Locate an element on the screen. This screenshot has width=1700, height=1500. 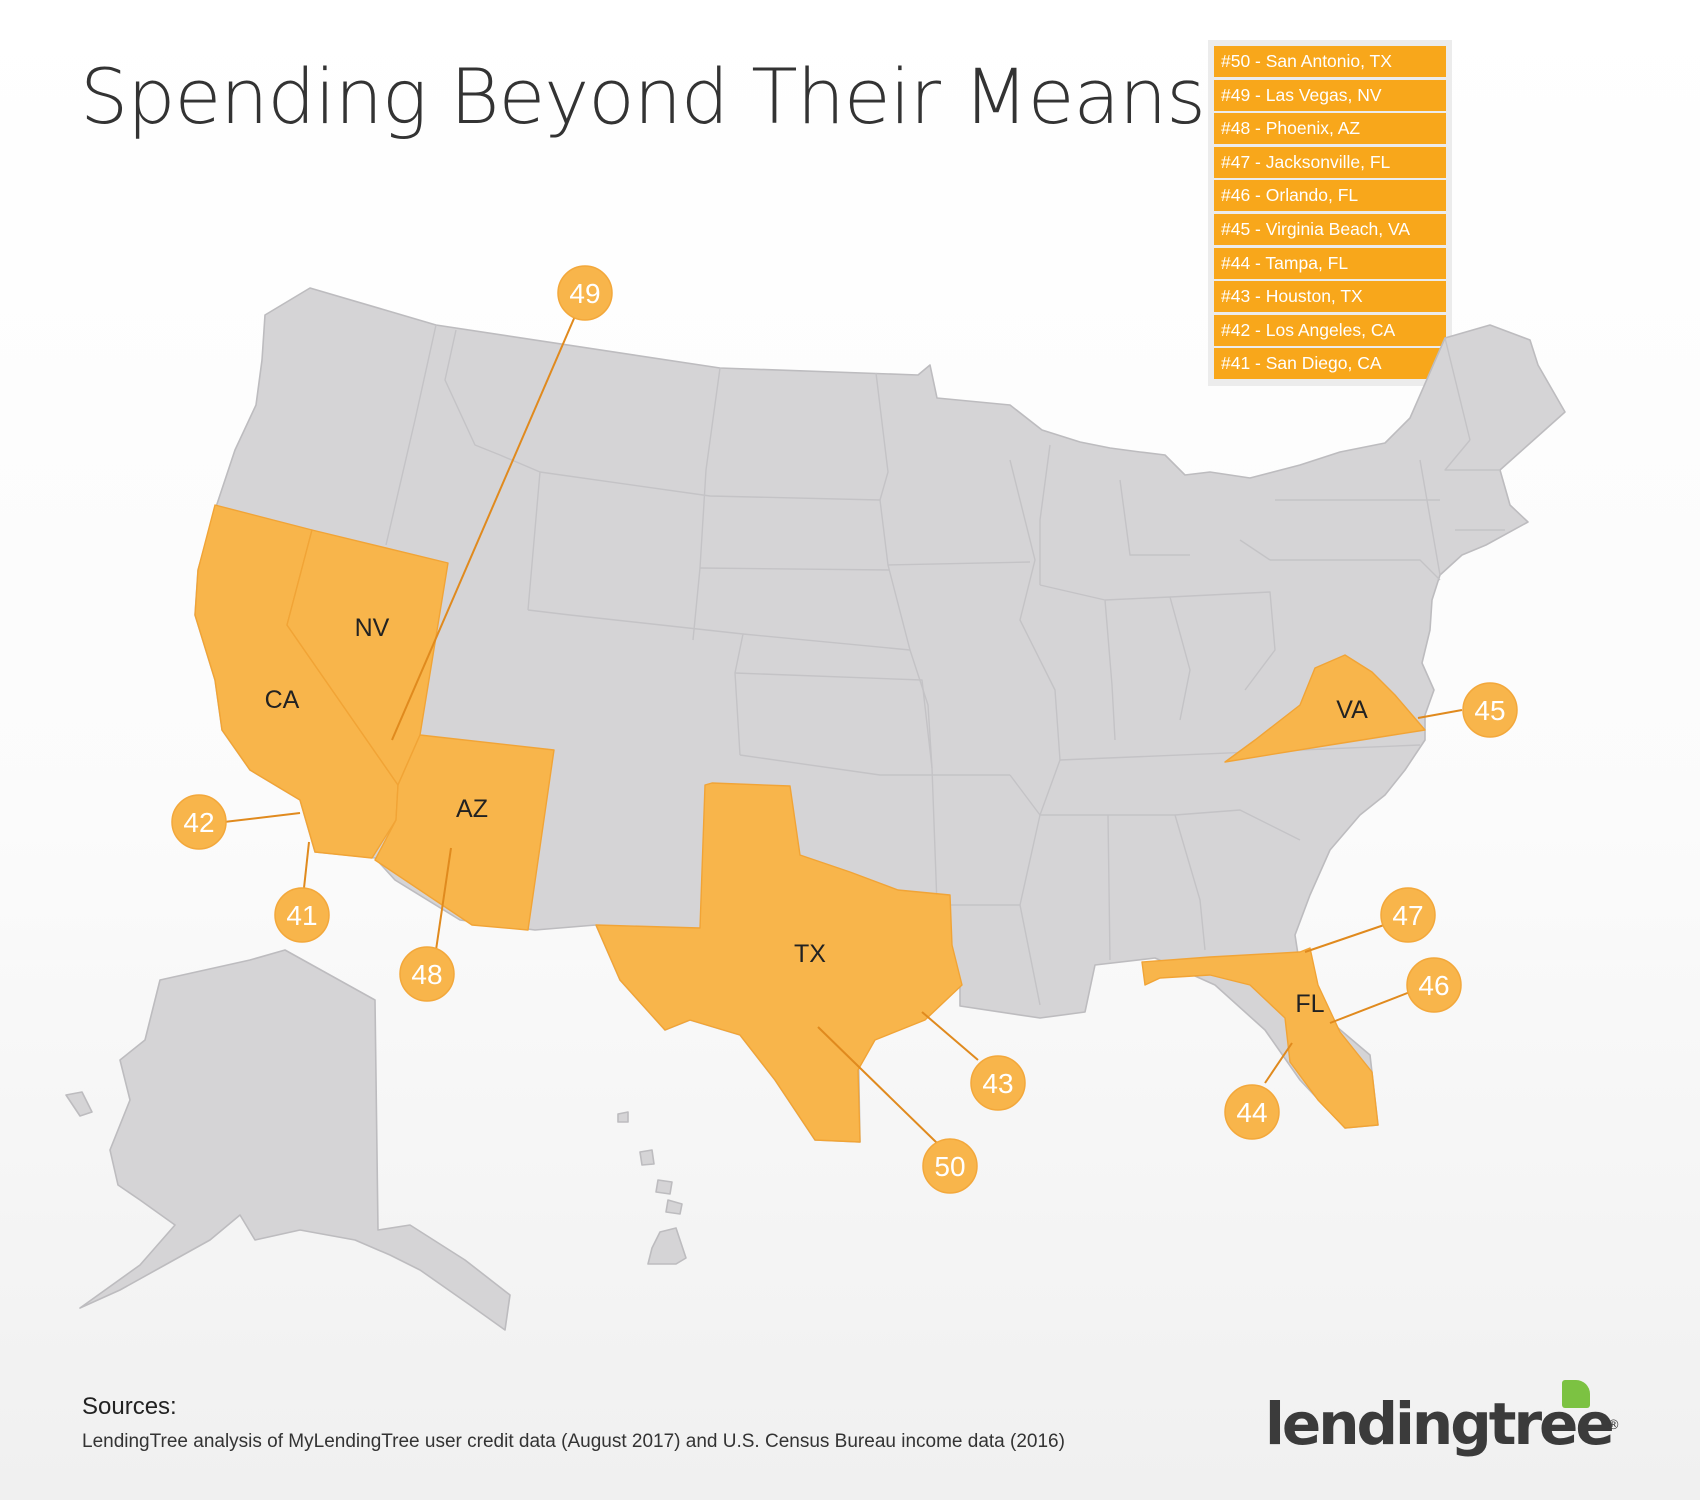
legend-item: #43 - Houston, TX is located at coordinates (1330, 297).